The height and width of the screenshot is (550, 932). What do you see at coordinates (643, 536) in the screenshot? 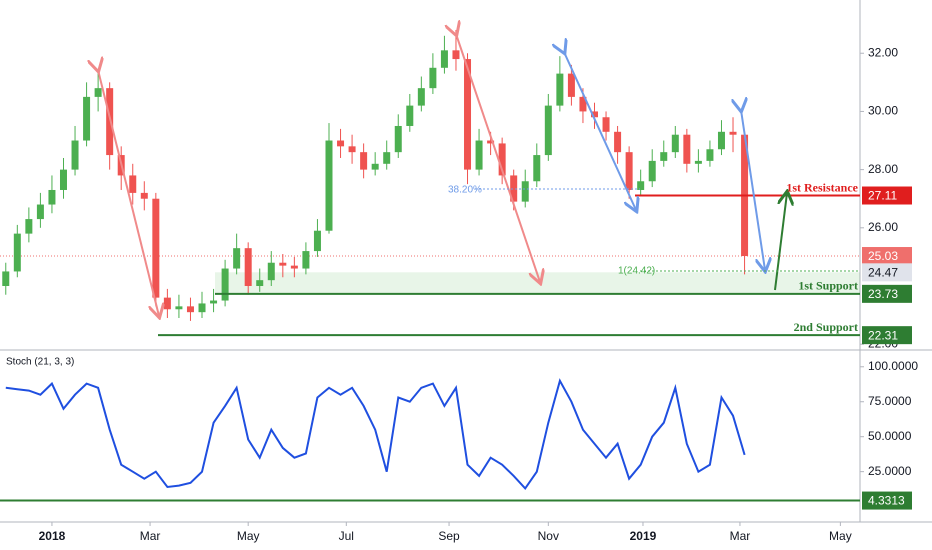
I see `x-tick-label: 2019` at bounding box center [643, 536].